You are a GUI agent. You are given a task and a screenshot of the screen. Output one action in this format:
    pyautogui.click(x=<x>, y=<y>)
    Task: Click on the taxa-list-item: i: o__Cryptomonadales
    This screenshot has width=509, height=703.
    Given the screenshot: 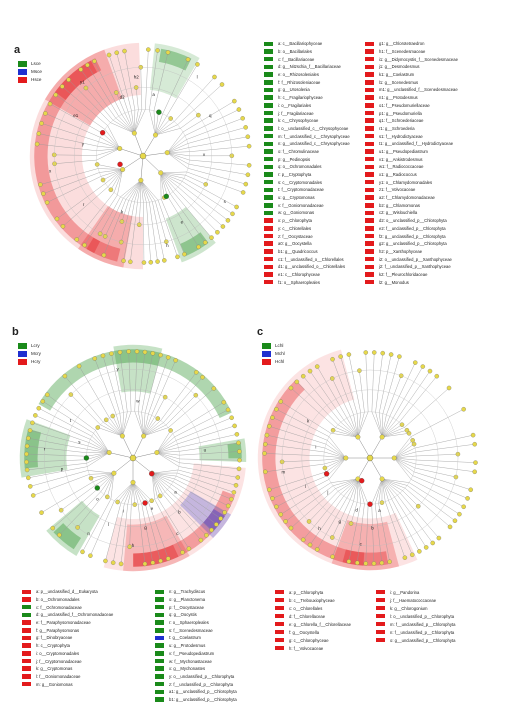 What is the action you would take?
    pyautogui.click(x=67, y=654)
    